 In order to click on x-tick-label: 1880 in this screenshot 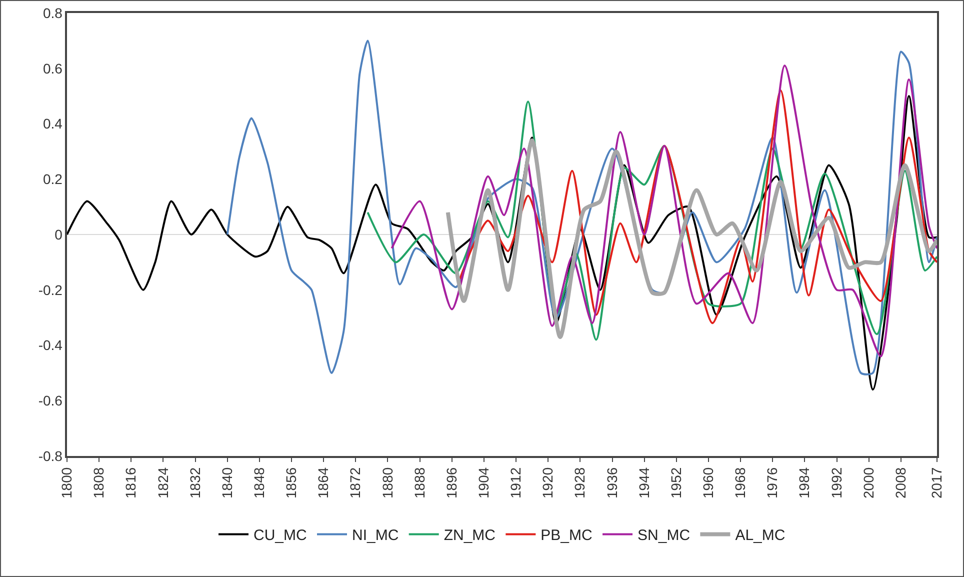, I will do `click(387, 483)`.